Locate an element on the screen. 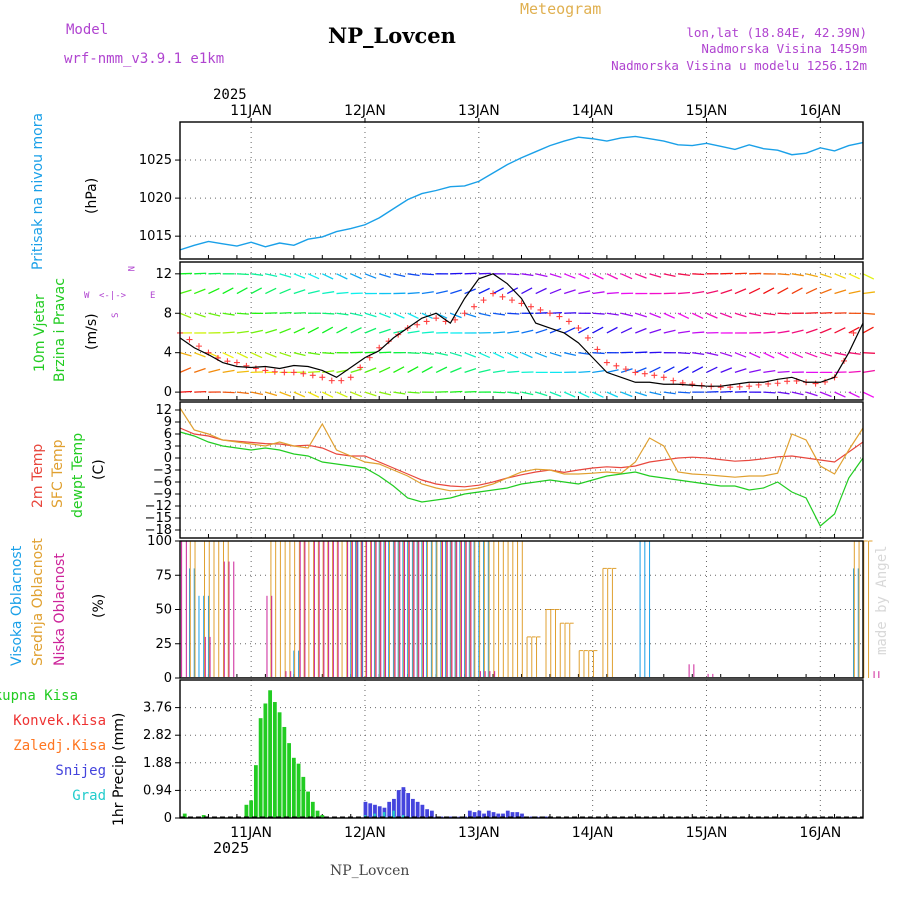 The width and height of the screenshot is (900, 900). y-tick-label: 8 is located at coordinates (168, 313).